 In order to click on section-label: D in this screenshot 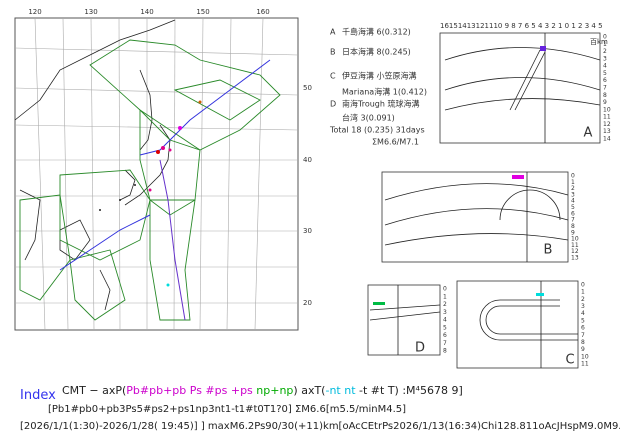, I will do `click(420, 348)`.